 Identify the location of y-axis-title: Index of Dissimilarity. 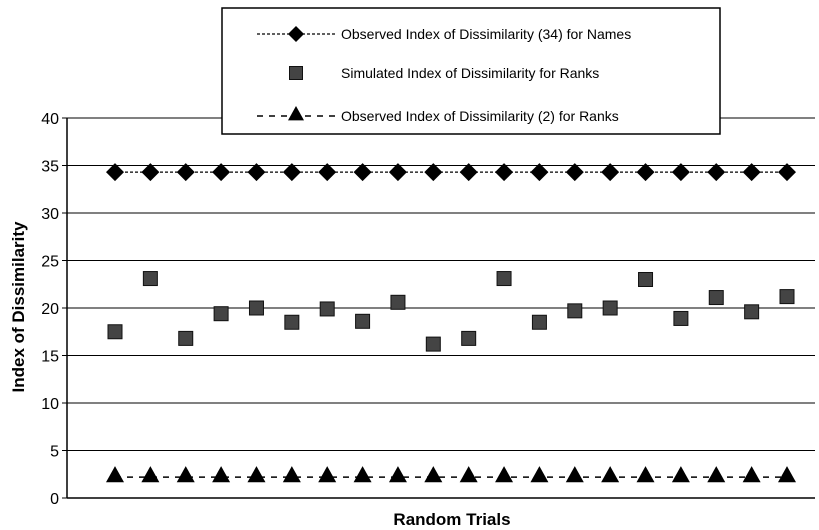
(18, 307).